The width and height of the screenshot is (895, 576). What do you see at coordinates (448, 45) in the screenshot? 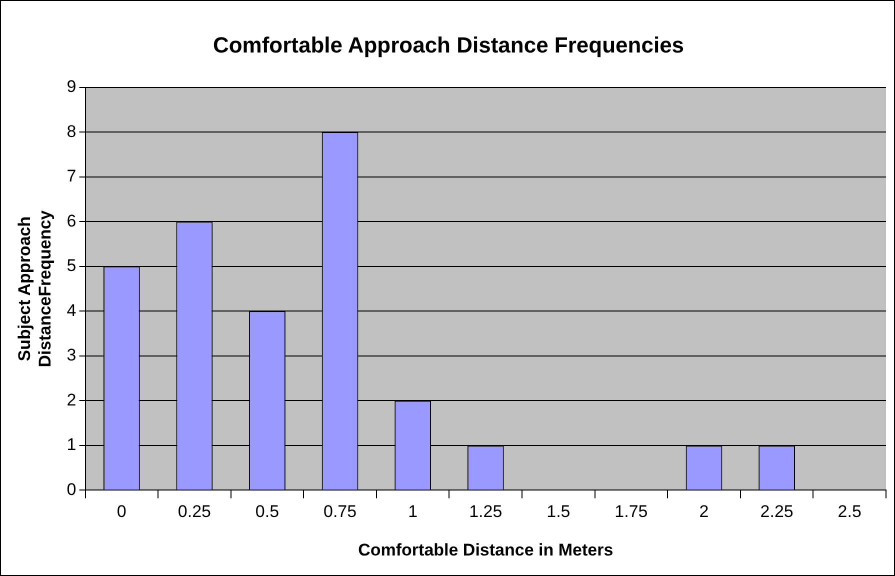
I see `chart-title: Comfortable Approach Distance Frequencies` at bounding box center [448, 45].